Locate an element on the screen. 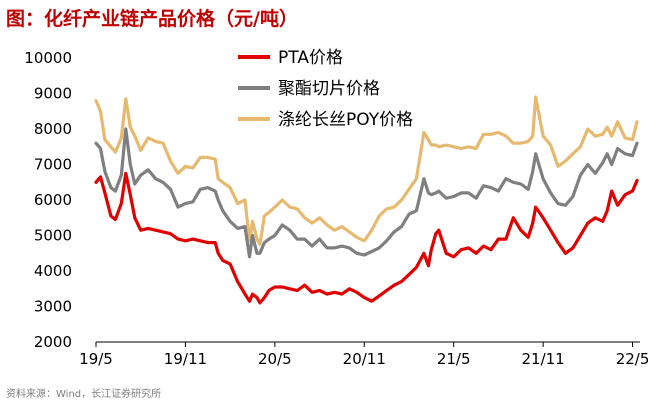 This screenshot has height=404, width=667. y-tick-label: 8000 is located at coordinates (53, 129).